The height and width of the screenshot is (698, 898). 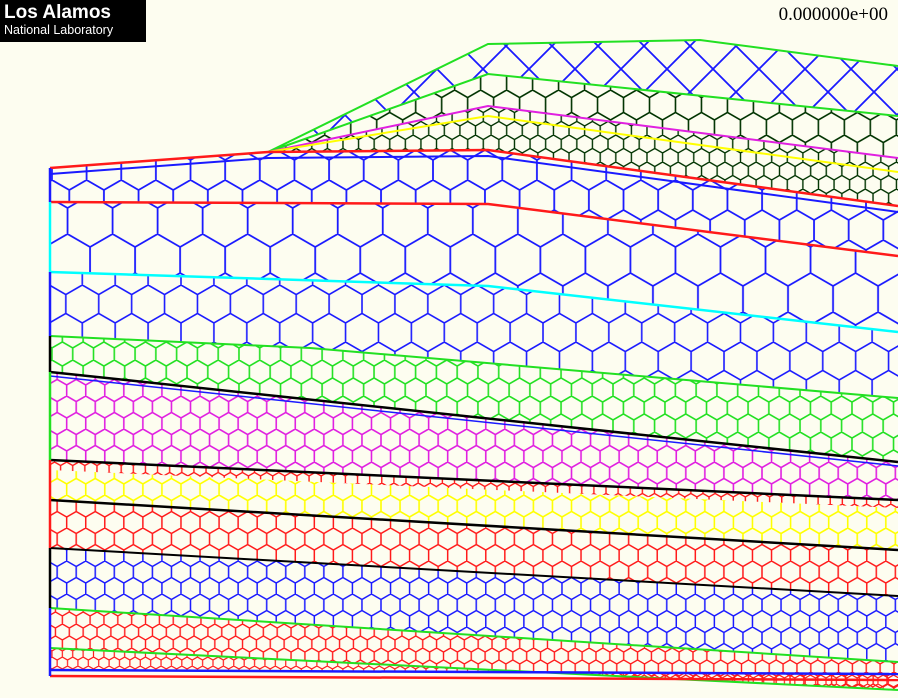 I want to click on boundary-bottom-blue, so click(x=473, y=672).